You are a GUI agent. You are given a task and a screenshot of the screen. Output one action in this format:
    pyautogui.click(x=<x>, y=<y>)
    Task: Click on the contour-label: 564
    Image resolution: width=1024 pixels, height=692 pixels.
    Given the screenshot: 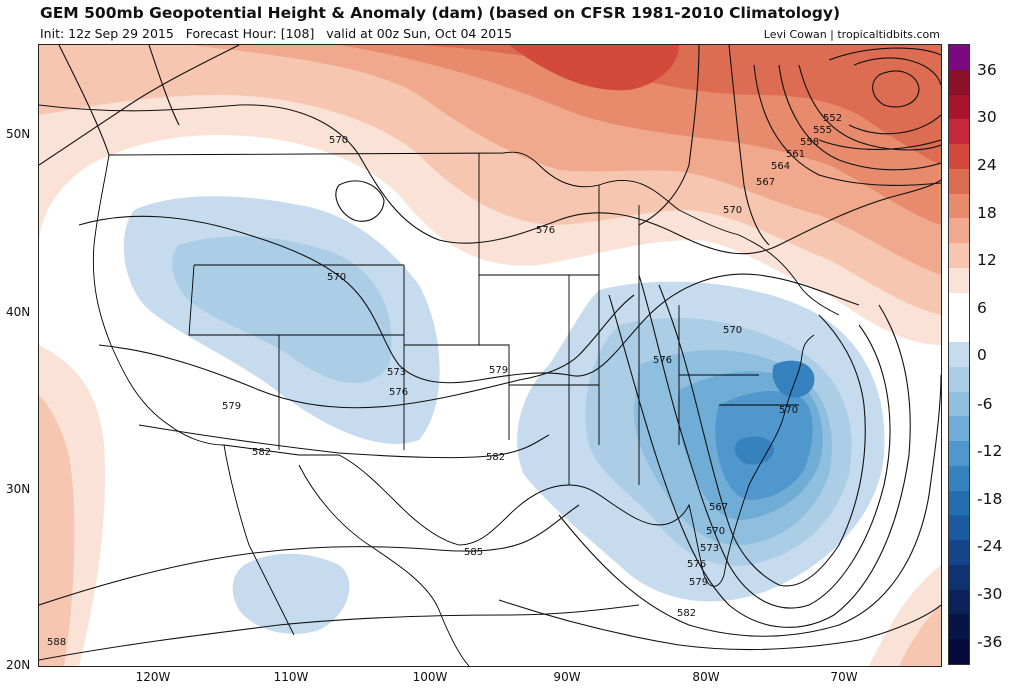 What is the action you would take?
    pyautogui.click(x=780, y=166)
    